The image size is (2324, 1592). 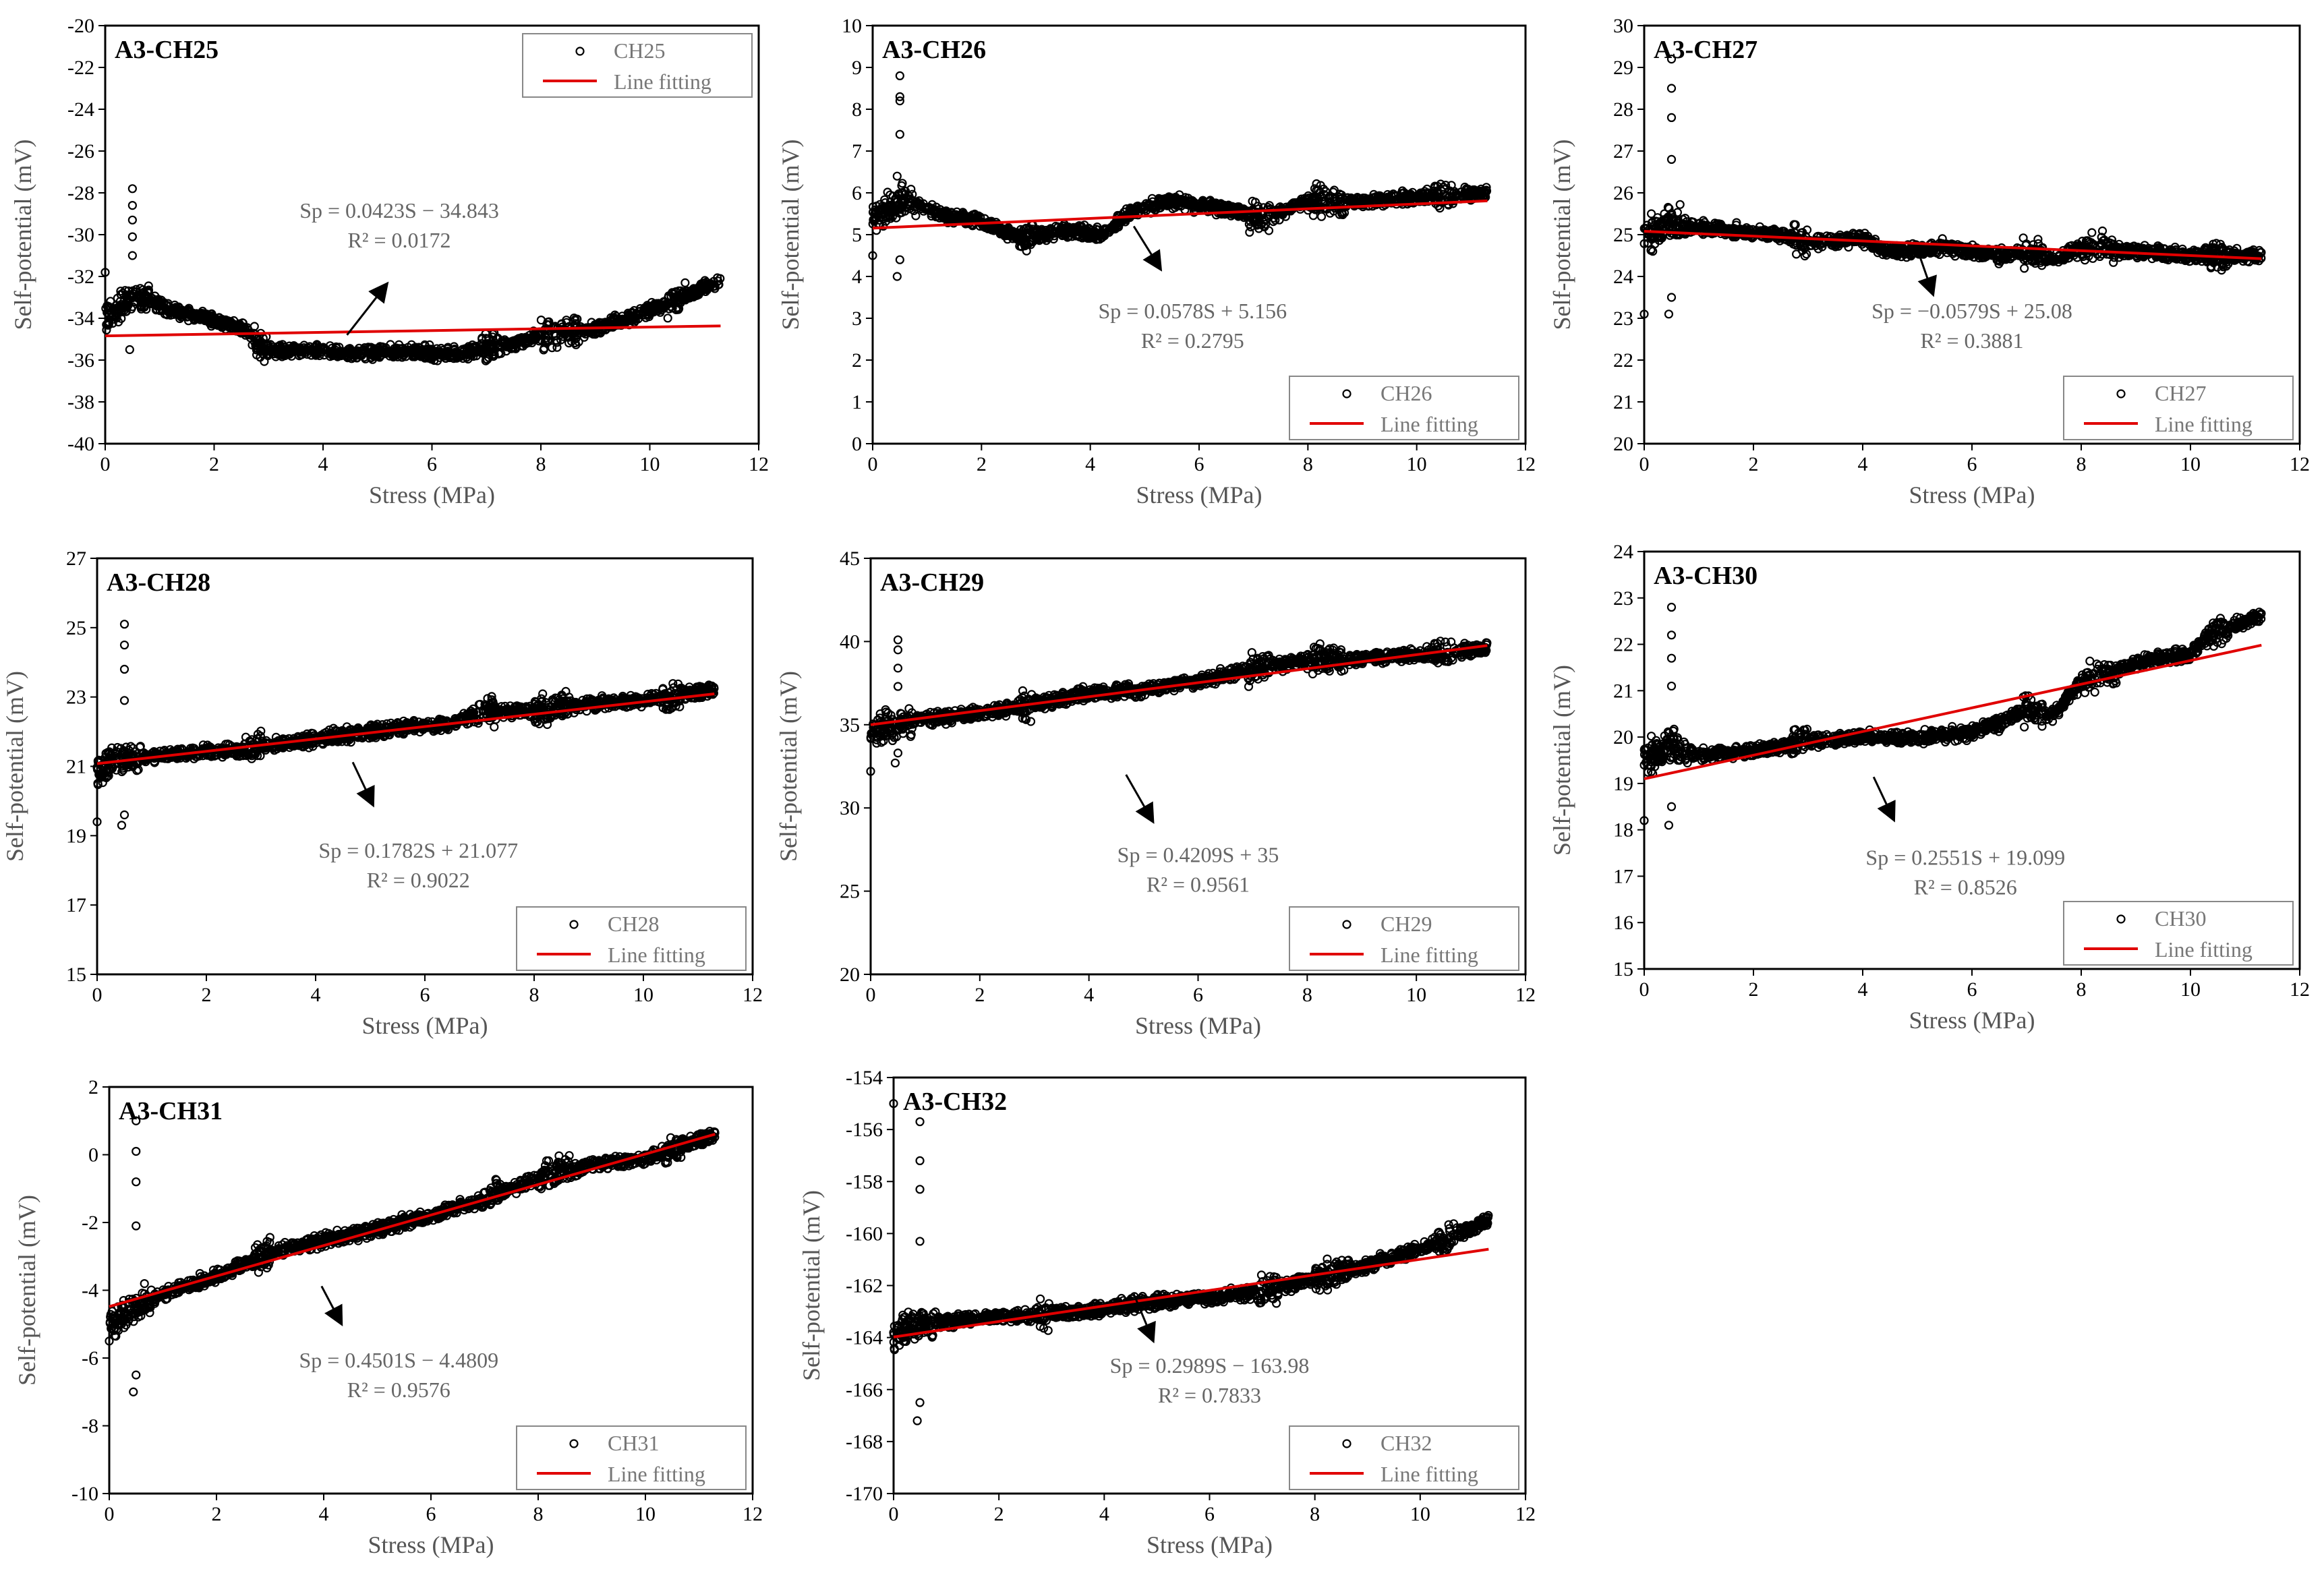 What do you see at coordinates (1623, 109) in the screenshot?
I see `y-tick-label: 28` at bounding box center [1623, 109].